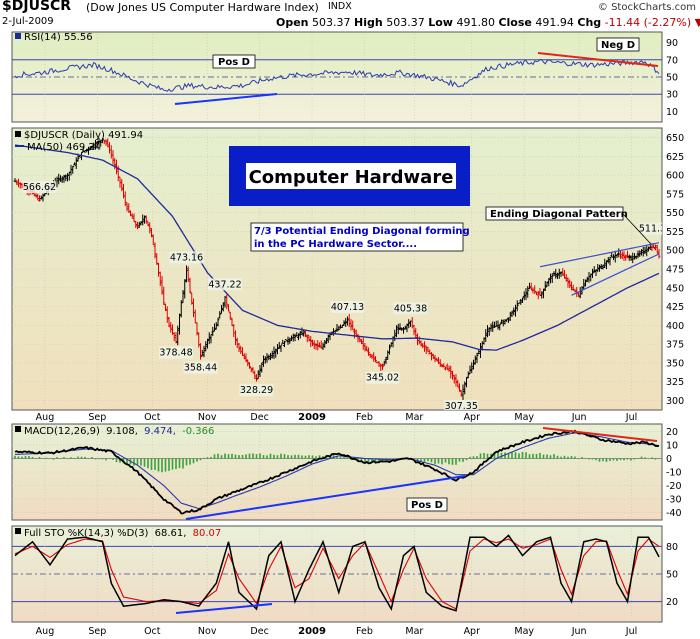  What do you see at coordinates (427, 505) in the screenshot?
I see `macd-pos-d-label: Pos D` at bounding box center [427, 505].